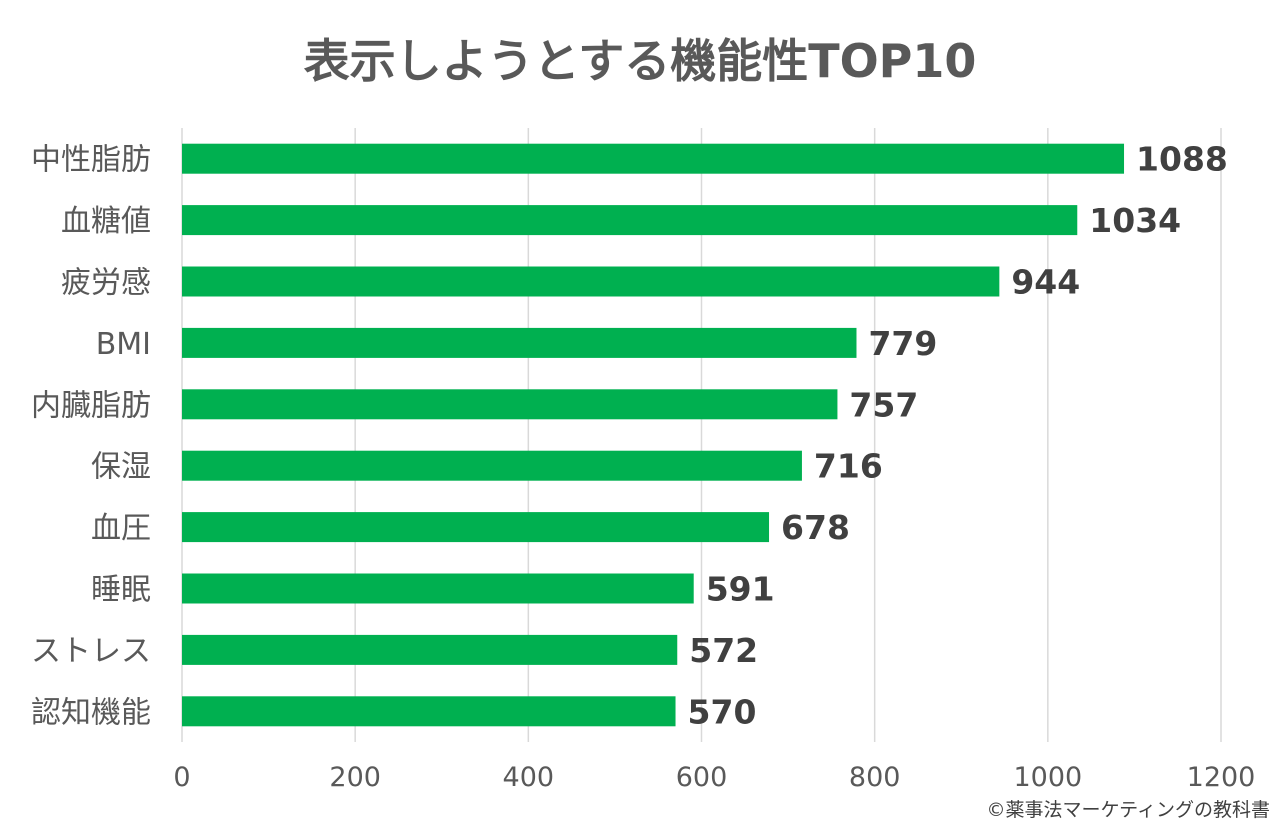  Describe the element at coordinates (355, 777) in the screenshot. I see `x-tick-label: 200` at that location.